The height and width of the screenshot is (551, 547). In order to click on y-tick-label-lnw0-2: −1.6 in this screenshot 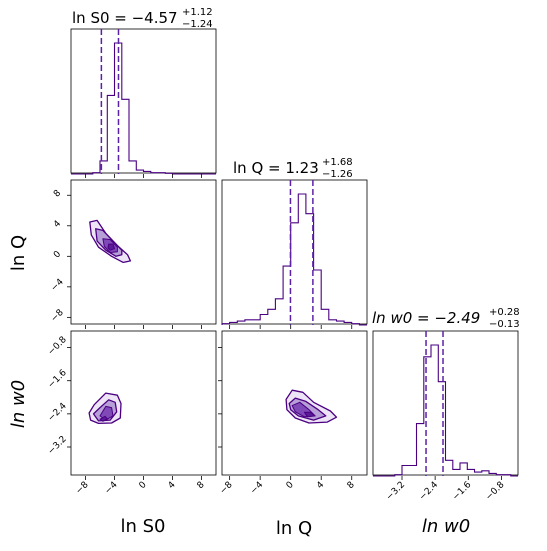, I will do `click(57, 379)`.